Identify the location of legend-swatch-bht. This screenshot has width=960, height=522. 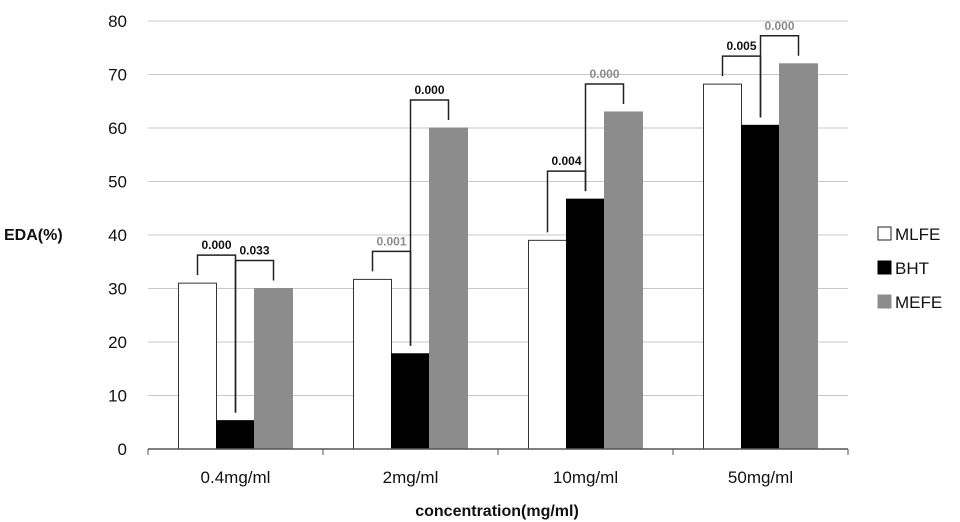
(884, 267).